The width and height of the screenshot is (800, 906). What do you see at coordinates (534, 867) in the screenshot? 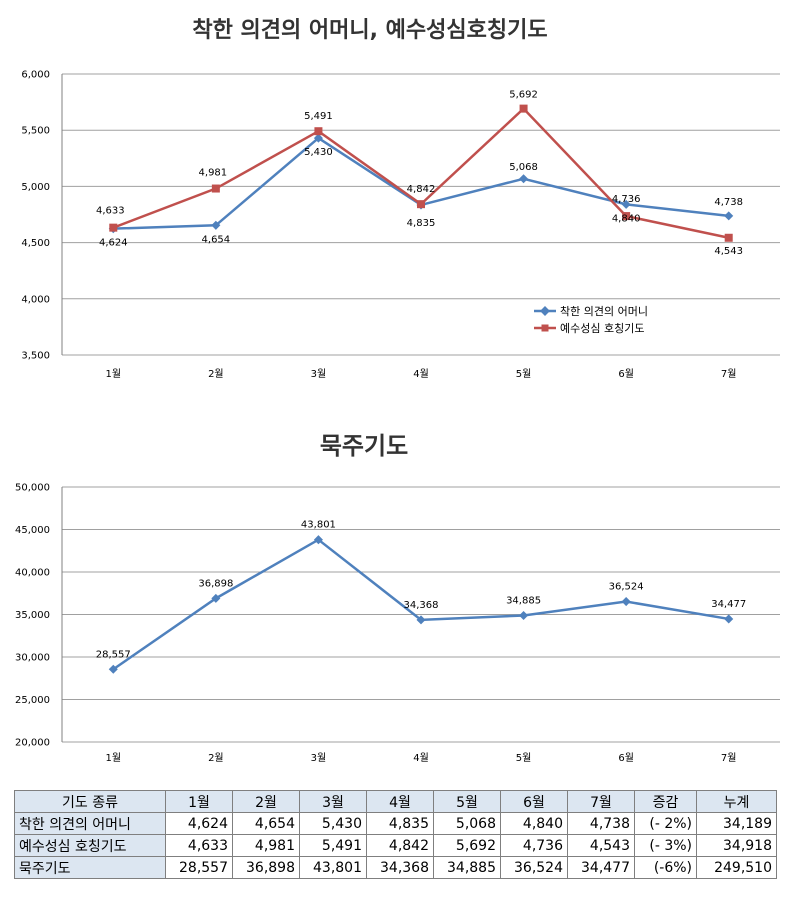
I see `table-cell: 36,524` at bounding box center [534, 867].